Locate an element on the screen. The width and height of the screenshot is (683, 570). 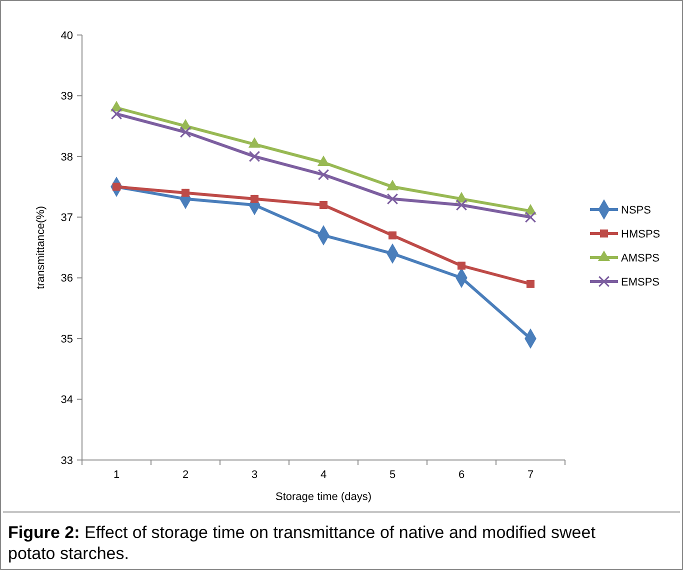
y-tick-label: 35 is located at coordinates (66, 339).